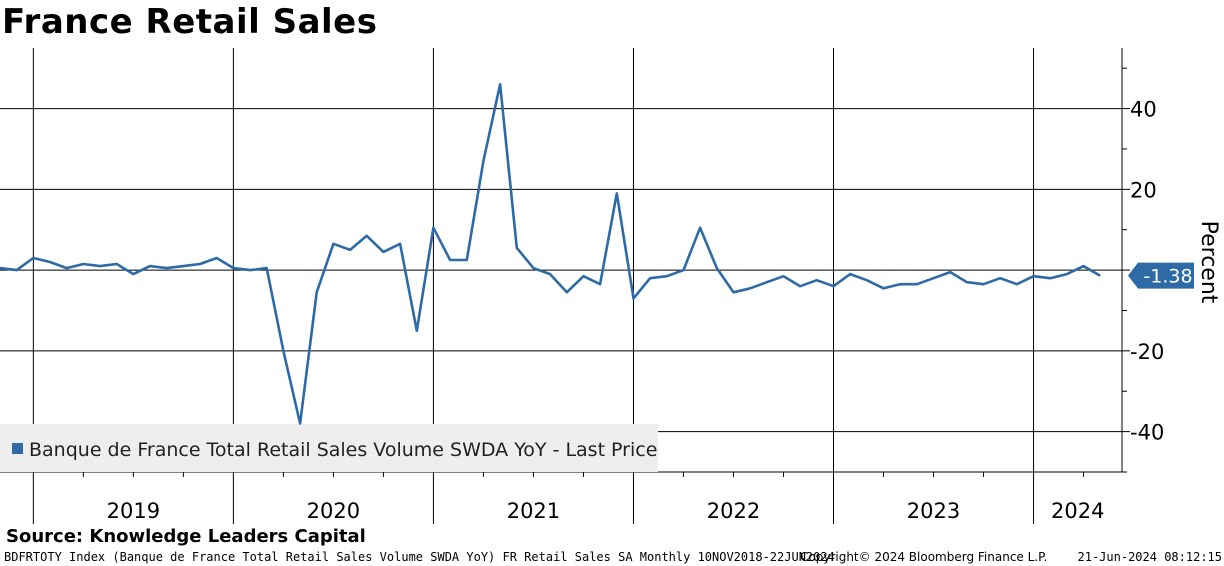  Describe the element at coordinates (1143, 190) in the screenshot. I see `y-tick-label-20: 20` at that location.